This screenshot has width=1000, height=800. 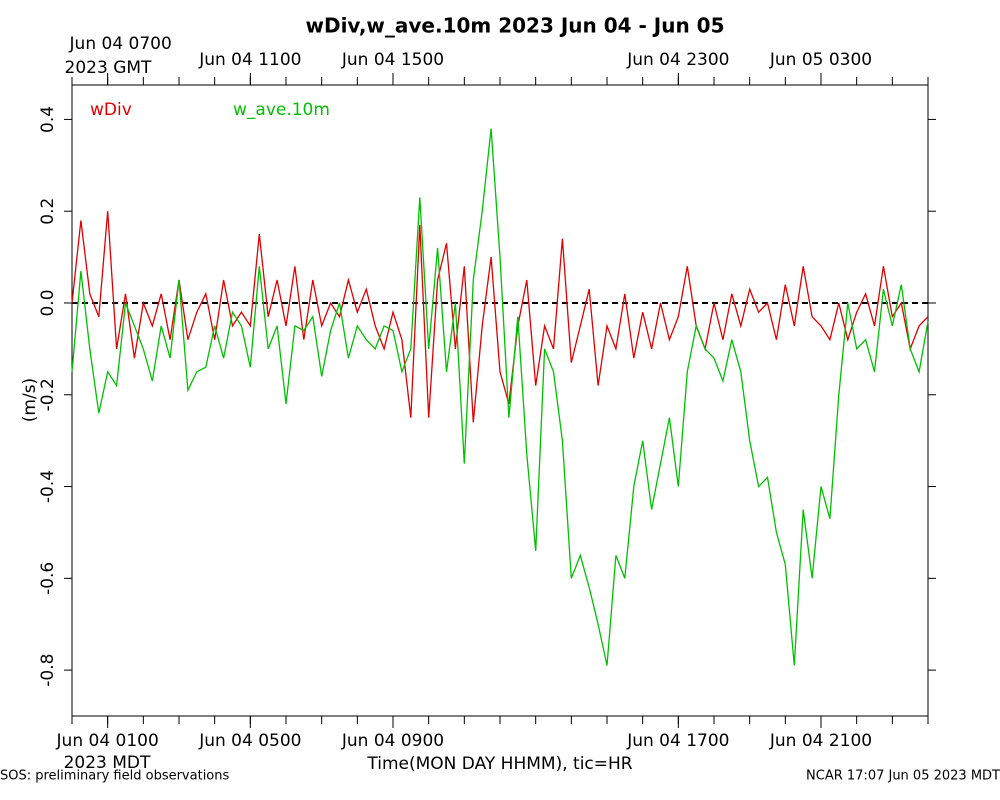 I want to click on x2-tick-label: Jun 04 1500, so click(x=392, y=60).